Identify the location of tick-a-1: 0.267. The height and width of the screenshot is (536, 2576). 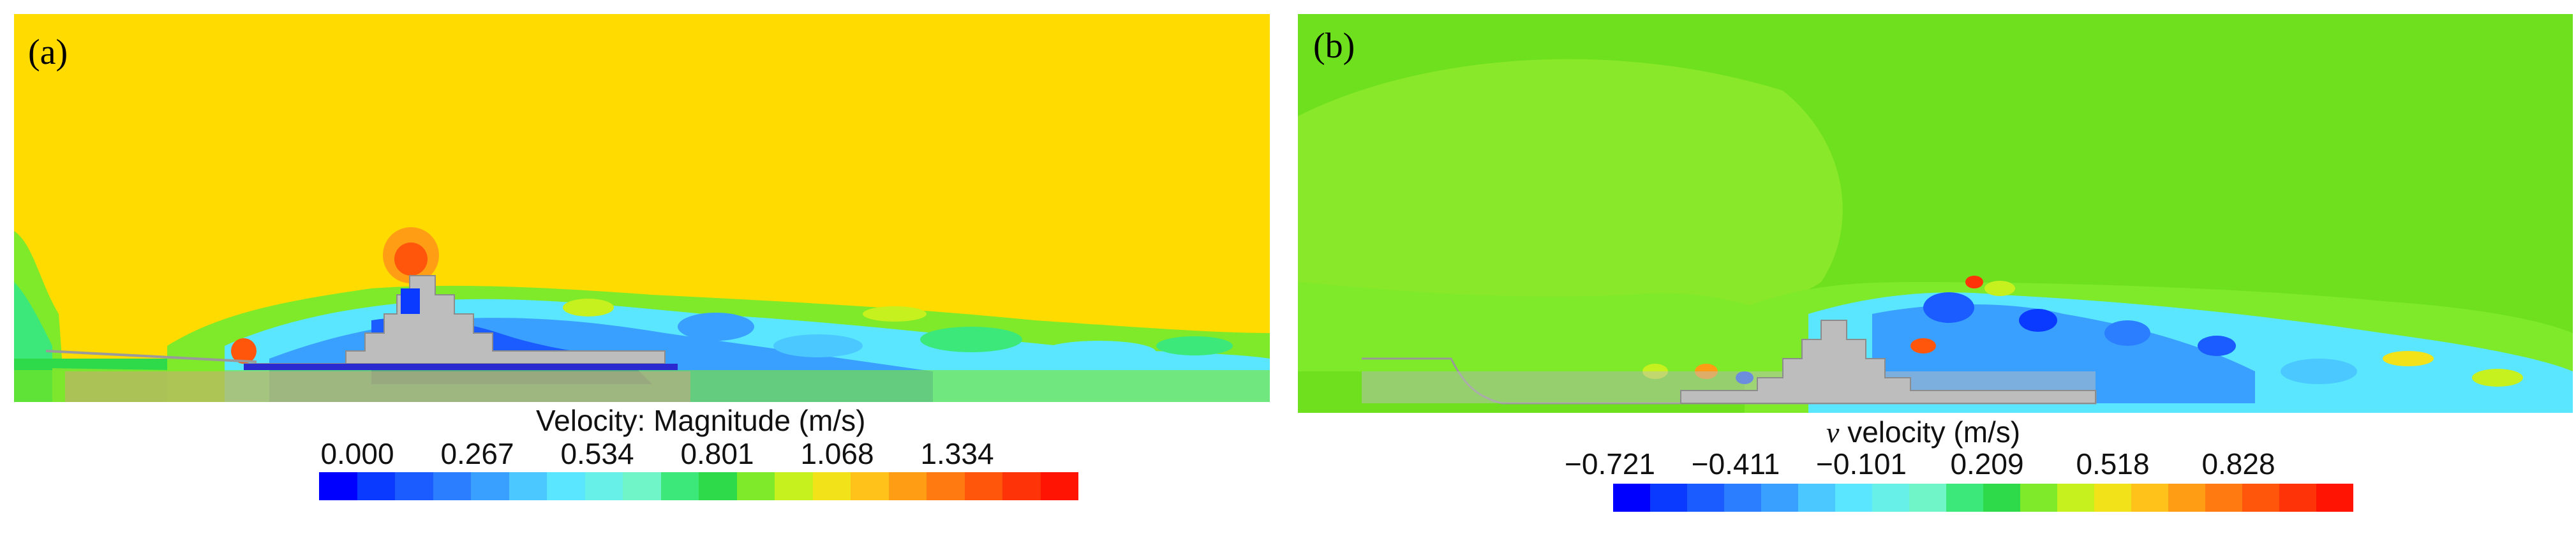
(477, 453).